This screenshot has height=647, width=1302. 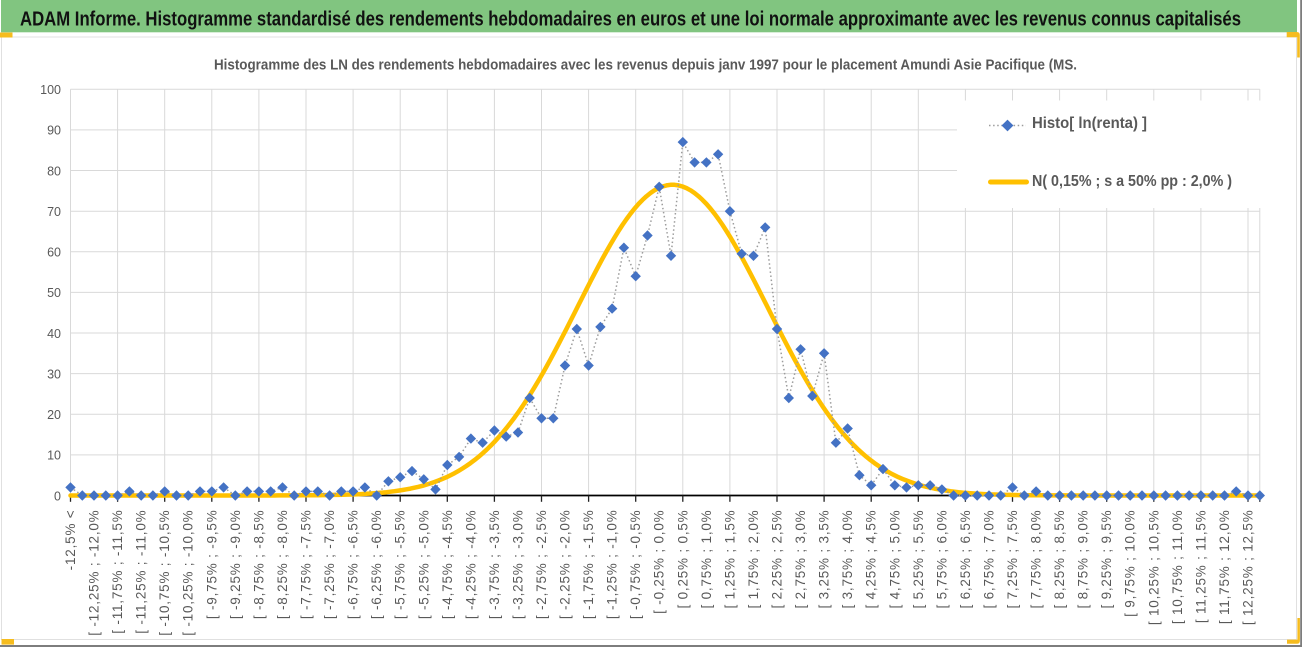 What do you see at coordinates (824, 559) in the screenshot?
I see `svg-text: [ 3,25% ; 3,5%` at bounding box center [824, 559].